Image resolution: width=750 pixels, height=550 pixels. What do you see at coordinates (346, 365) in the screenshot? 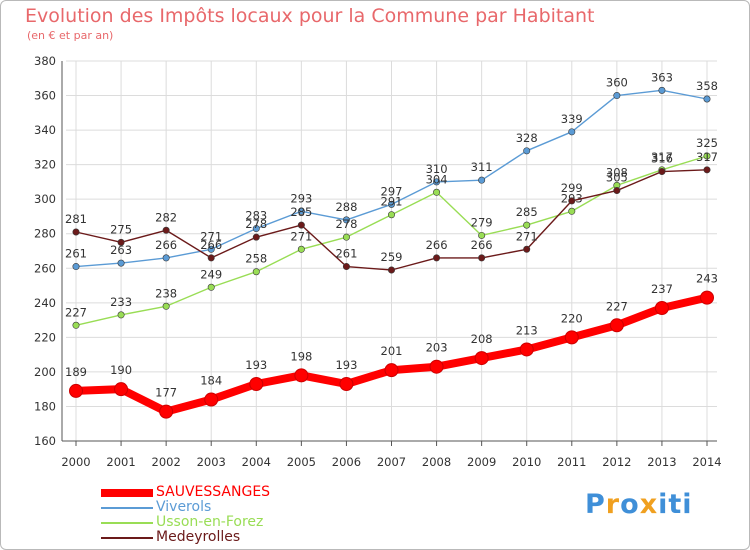
I see `data-label: 193` at bounding box center [346, 365].